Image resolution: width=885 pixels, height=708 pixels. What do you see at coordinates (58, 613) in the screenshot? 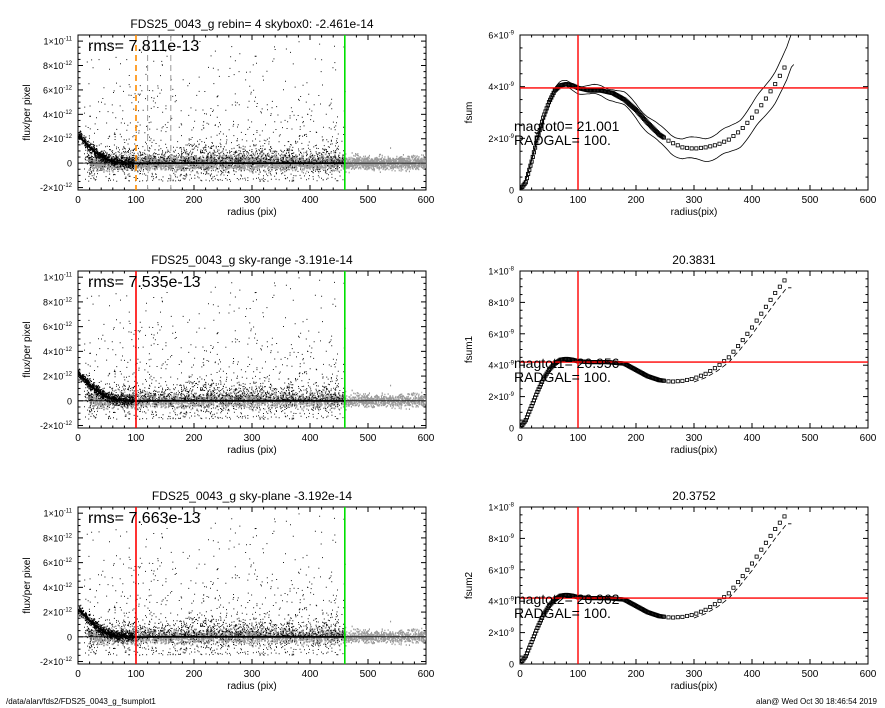
I see `y-tick-label: 2×10⁻¹²` at bounding box center [58, 613].